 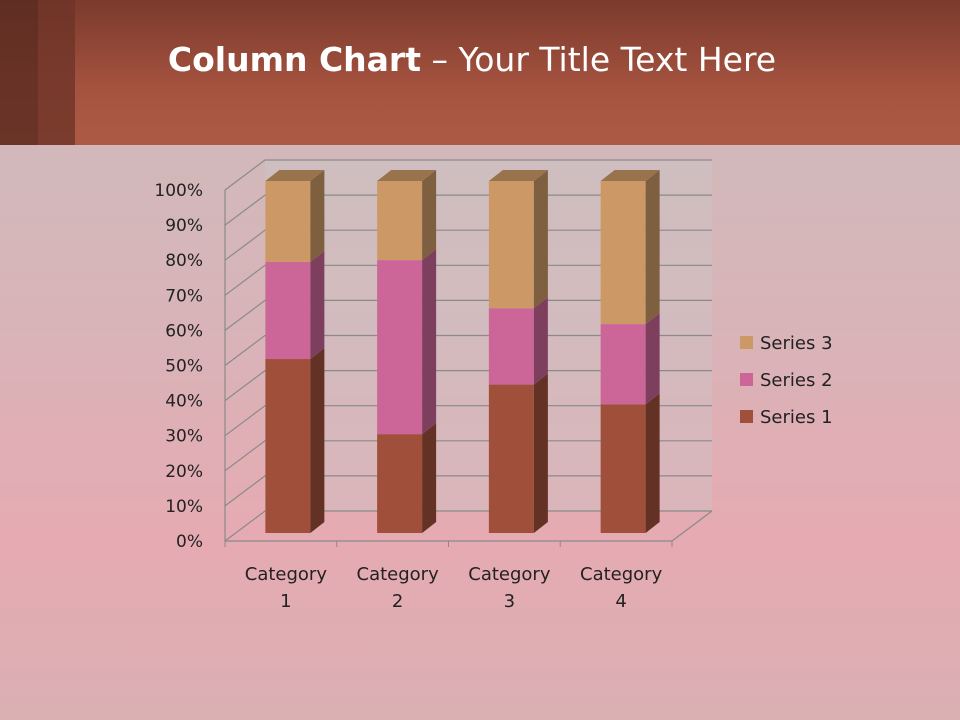 What do you see at coordinates (184, 402) in the screenshot?
I see `y-tick-label: 40%` at bounding box center [184, 402].